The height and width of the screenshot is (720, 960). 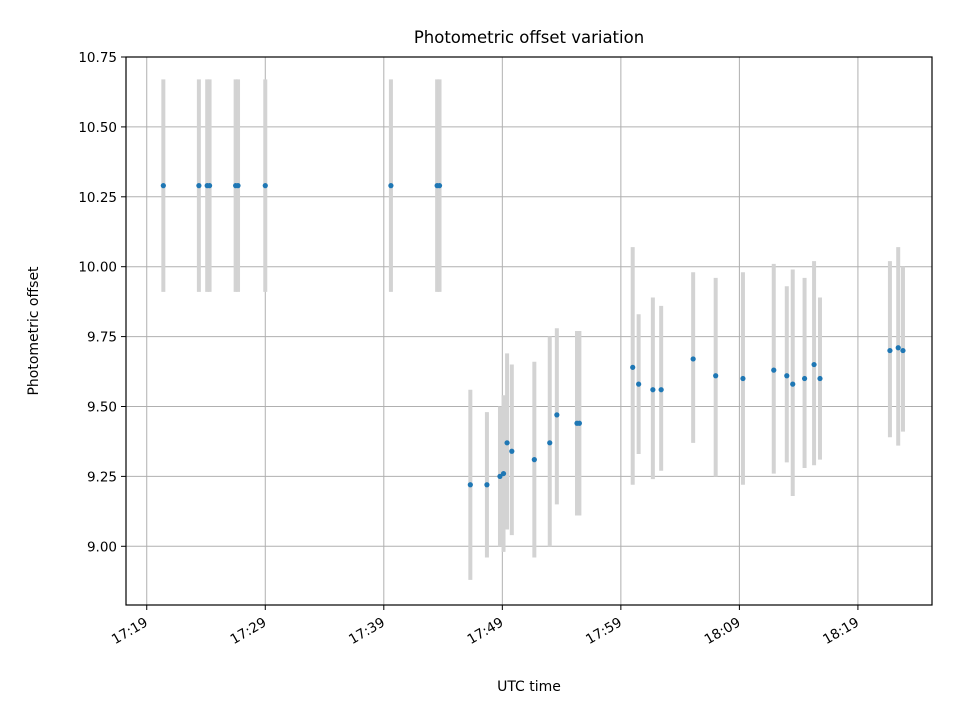 What do you see at coordinates (529, 37) in the screenshot?
I see `chart-title: Photometric offset variation` at bounding box center [529, 37].